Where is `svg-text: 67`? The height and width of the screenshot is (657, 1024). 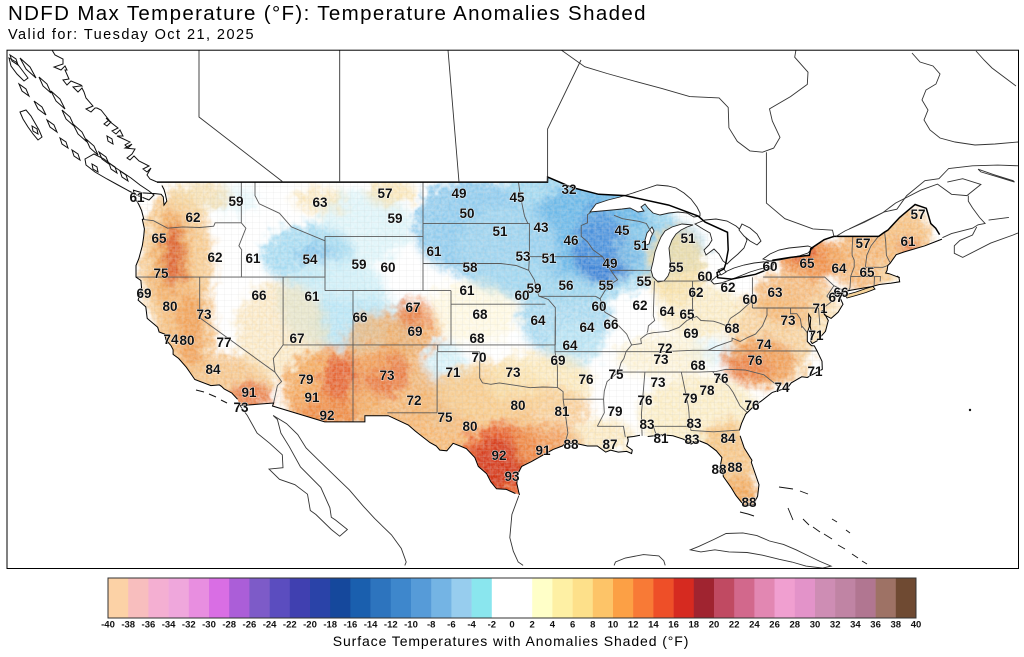 svg-text: 67 is located at coordinates (835, 297).